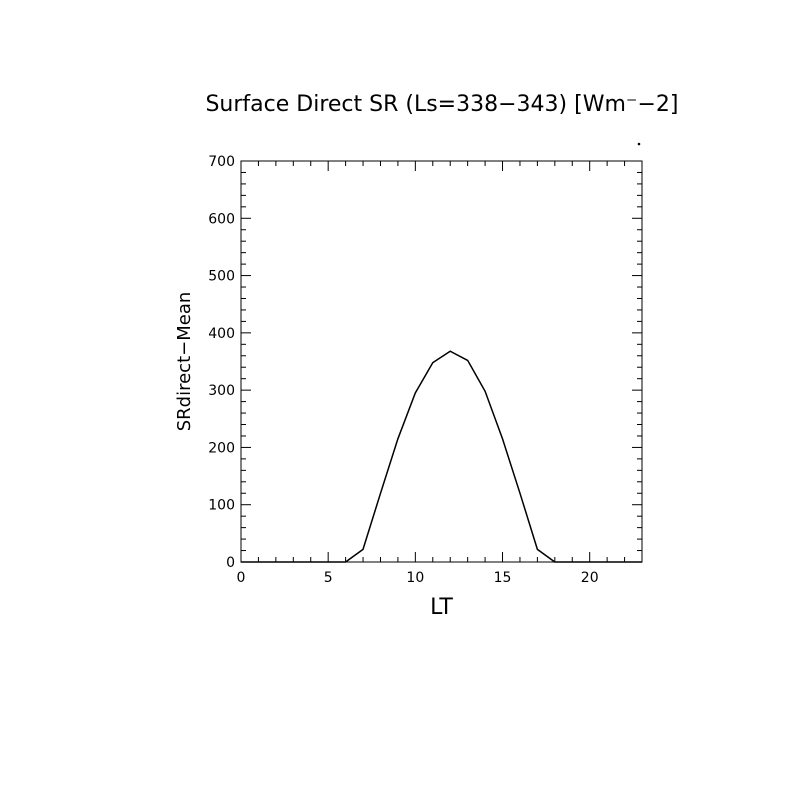  I want to click on y-tick-label: 700, so click(221, 162).